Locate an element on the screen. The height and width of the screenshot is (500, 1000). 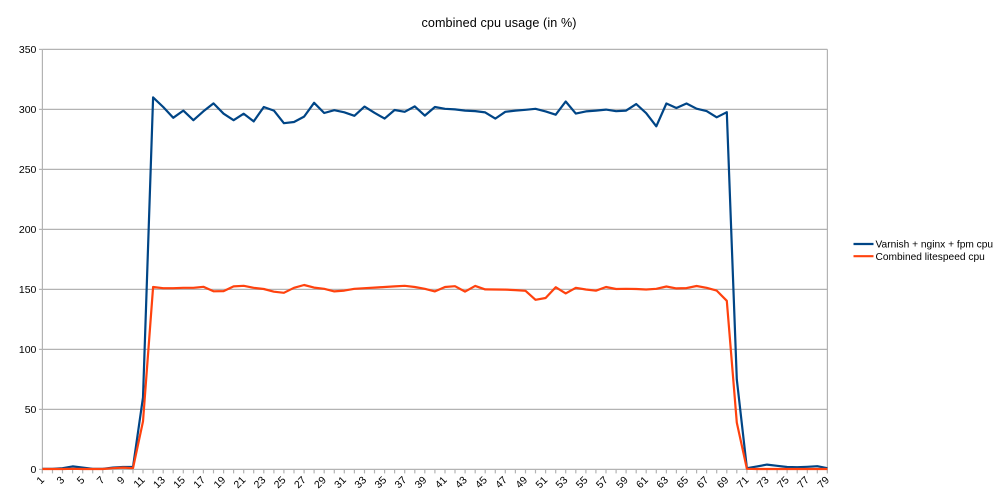
svg-text: 250 is located at coordinates (28, 170).